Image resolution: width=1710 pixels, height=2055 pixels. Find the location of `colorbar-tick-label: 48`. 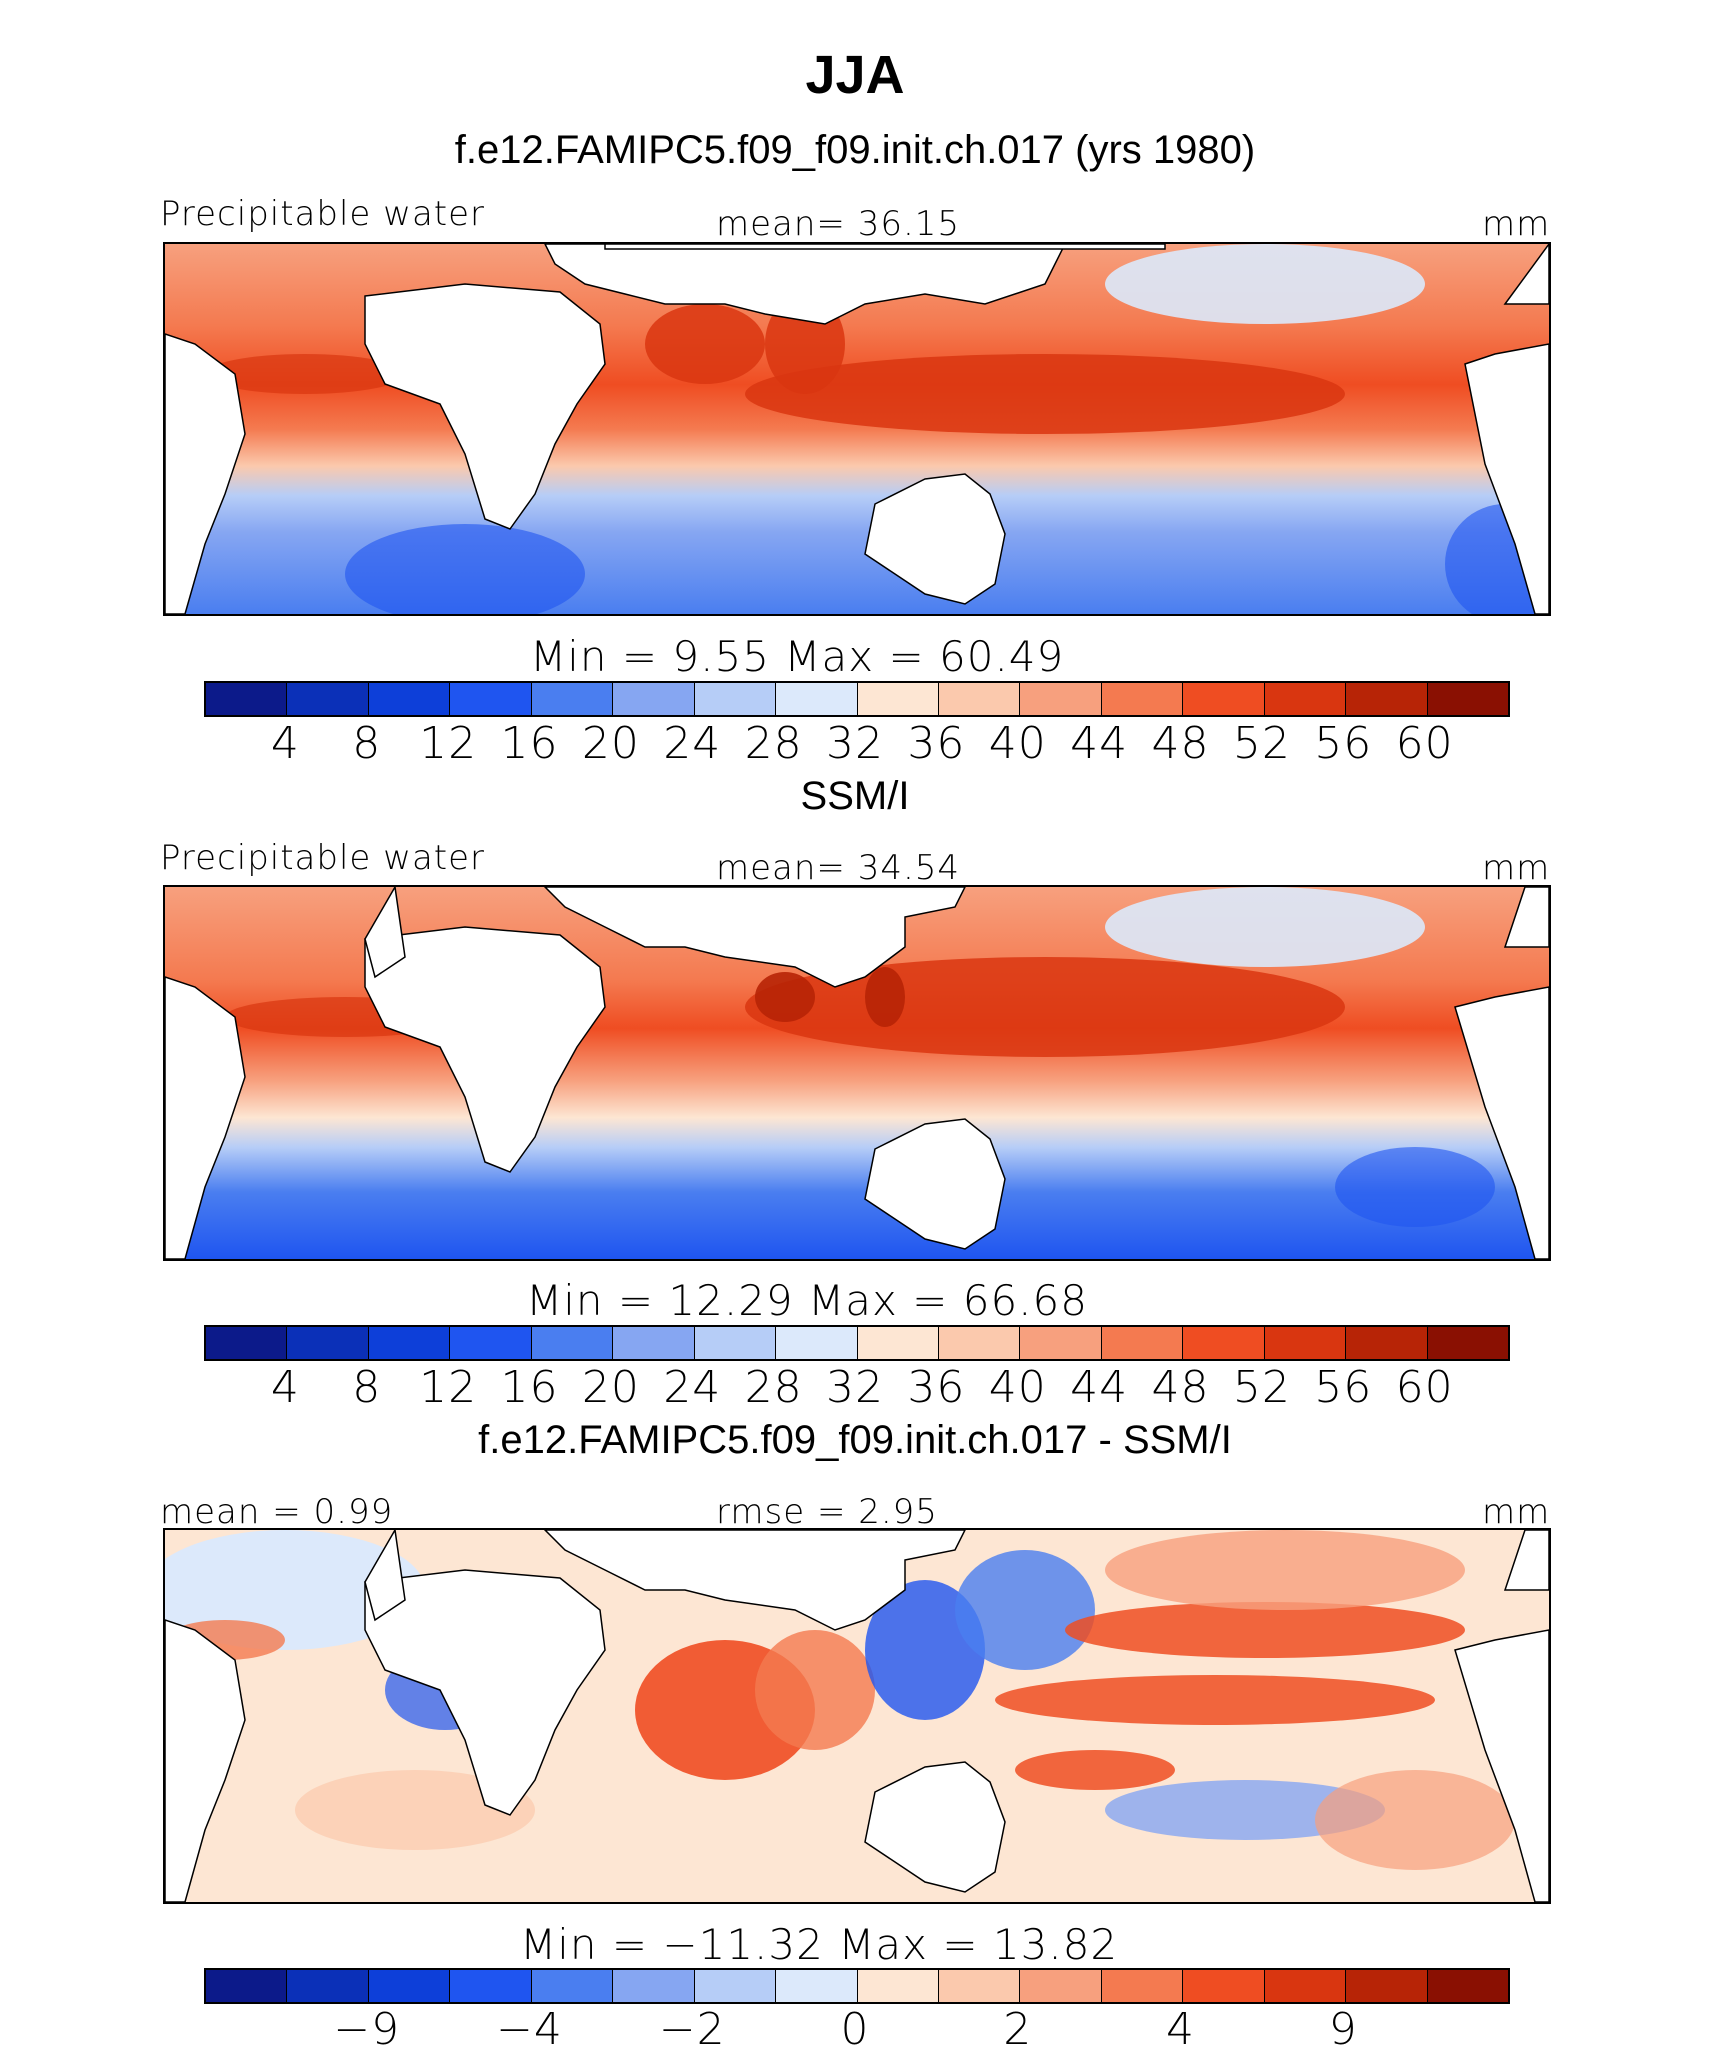

colorbar-tick-label: 48 is located at coordinates (1180, 743).